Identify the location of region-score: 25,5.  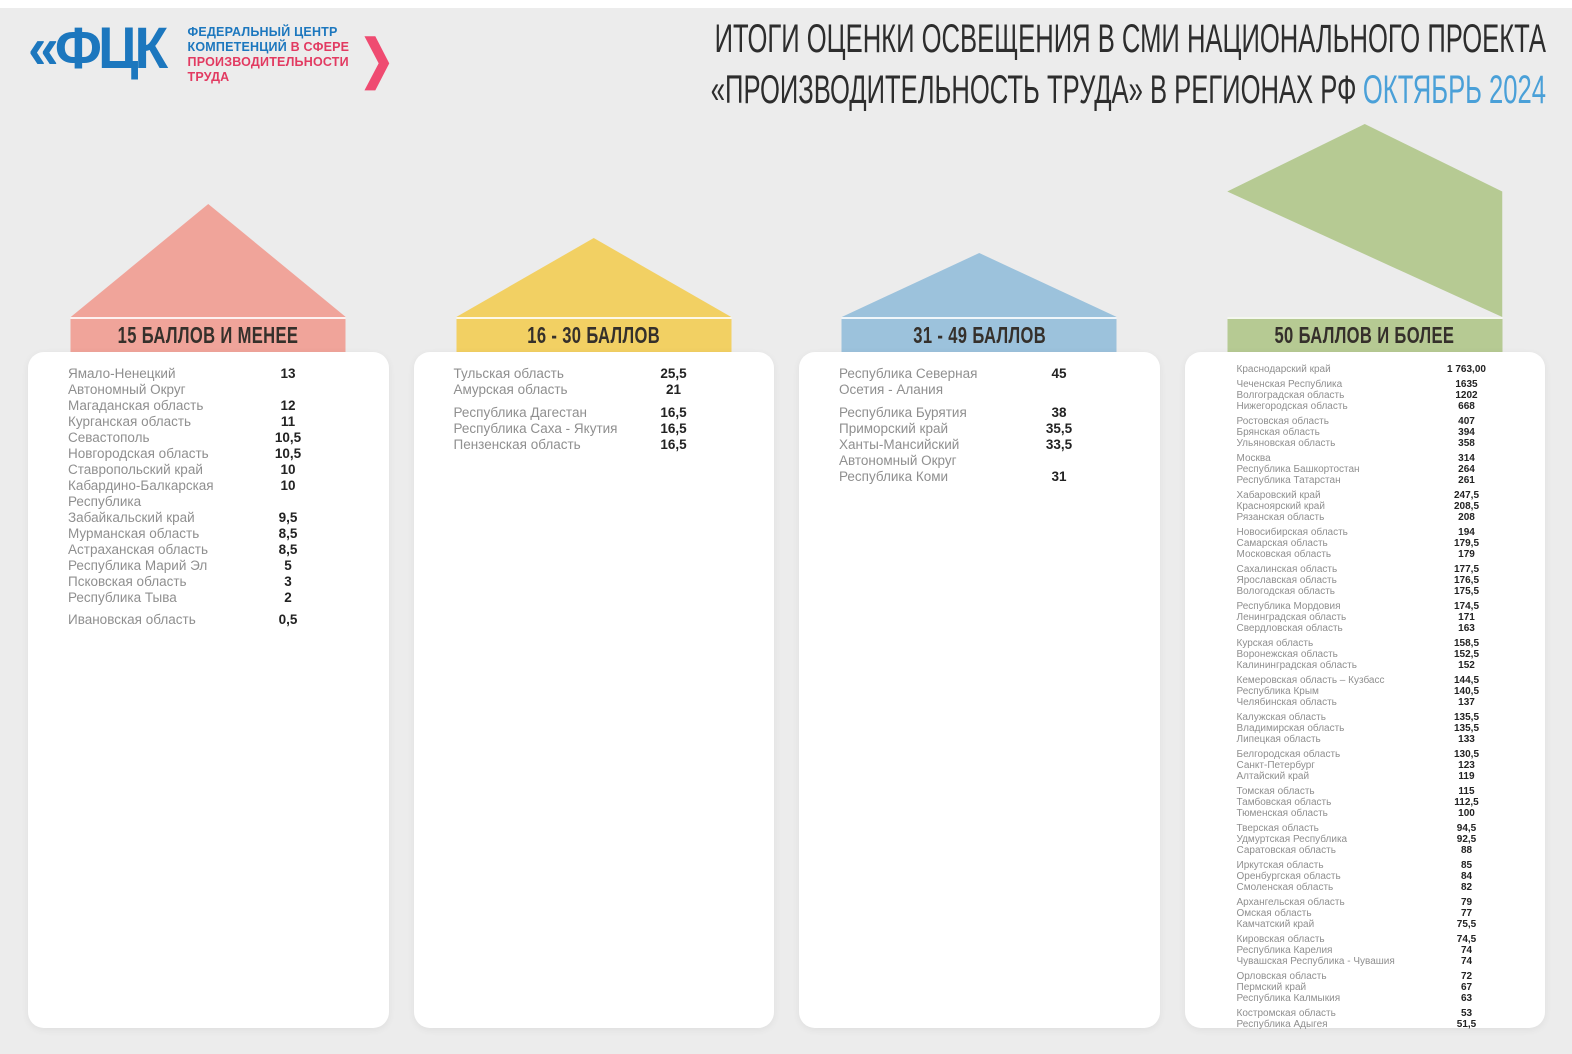
(673, 373).